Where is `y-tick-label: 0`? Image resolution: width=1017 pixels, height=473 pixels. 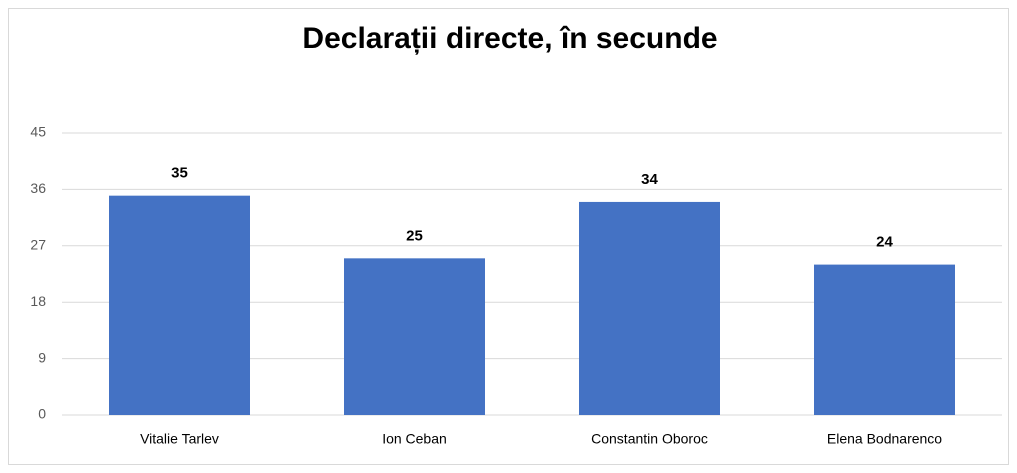 y-tick-label: 0 is located at coordinates (42, 414).